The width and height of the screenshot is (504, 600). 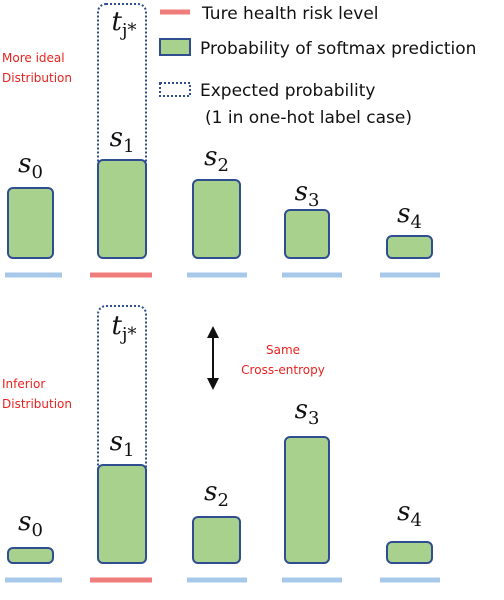 I want to click on legend-dotted, so click(x=175, y=89).